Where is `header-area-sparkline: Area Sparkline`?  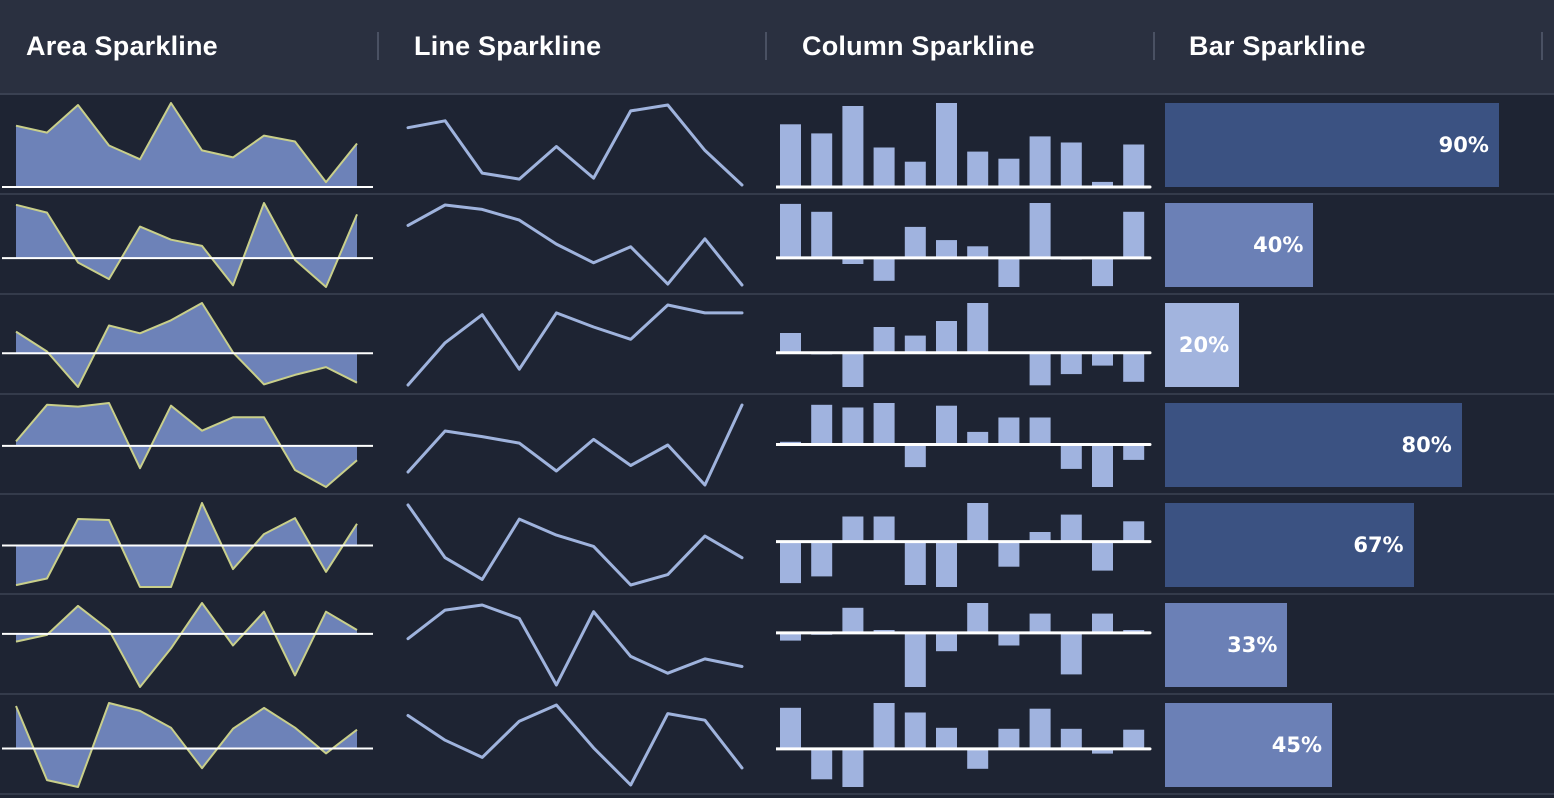
header-area-sparkline: Area Sparkline is located at coordinates (122, 46).